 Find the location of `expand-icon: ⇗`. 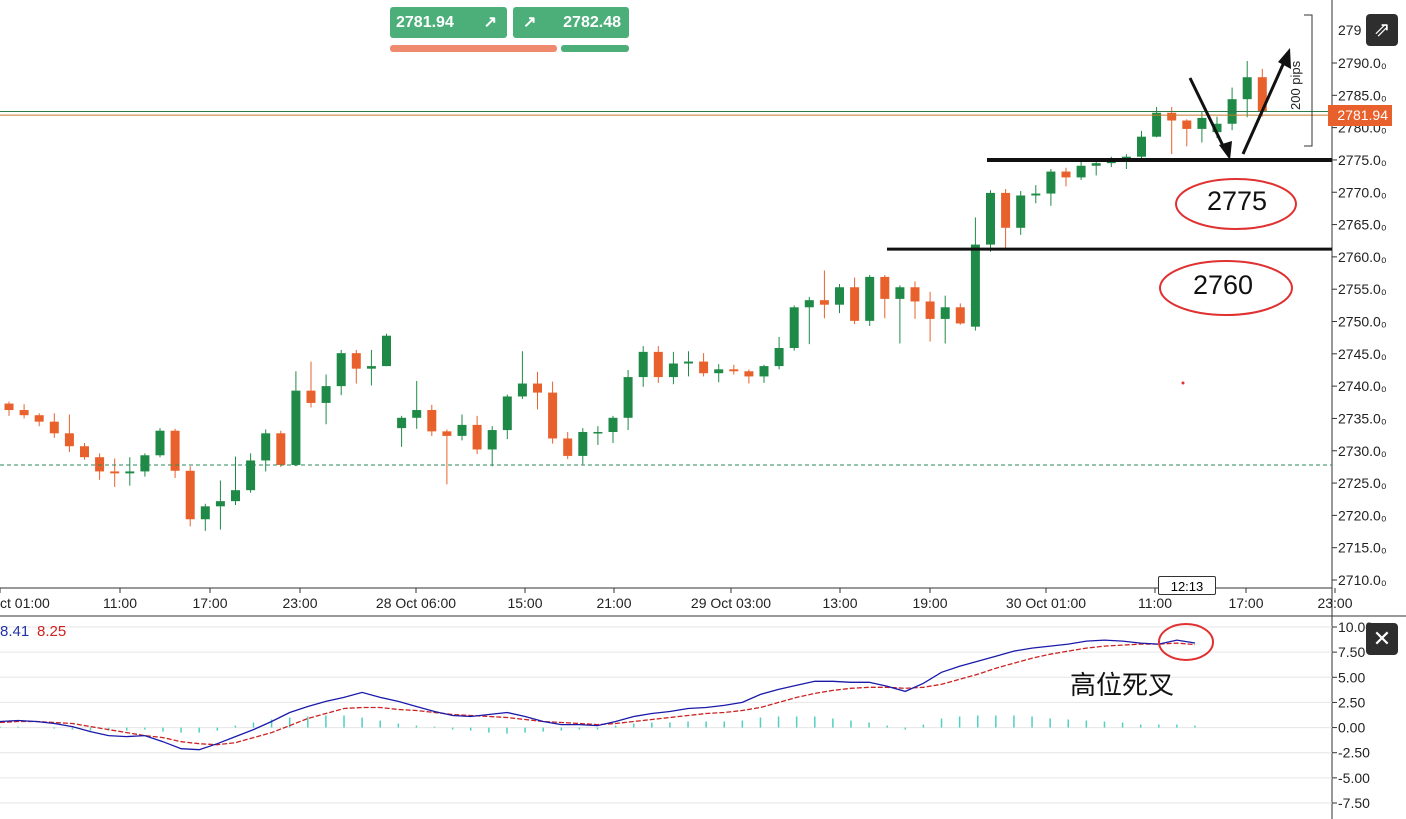

expand-icon: ⇗ is located at coordinates (1382, 30).